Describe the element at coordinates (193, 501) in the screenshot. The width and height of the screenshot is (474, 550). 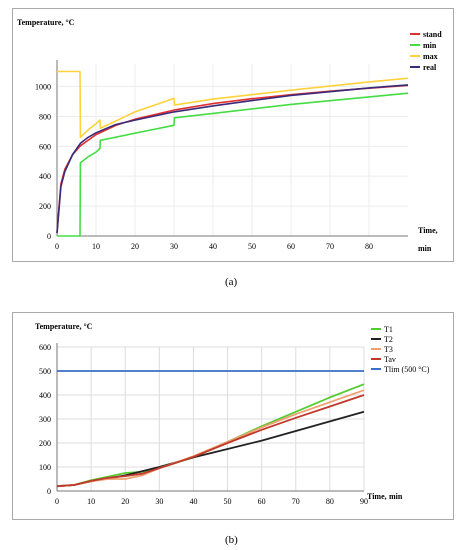
I see `chart-b-xtick-label-4: 40` at that location.